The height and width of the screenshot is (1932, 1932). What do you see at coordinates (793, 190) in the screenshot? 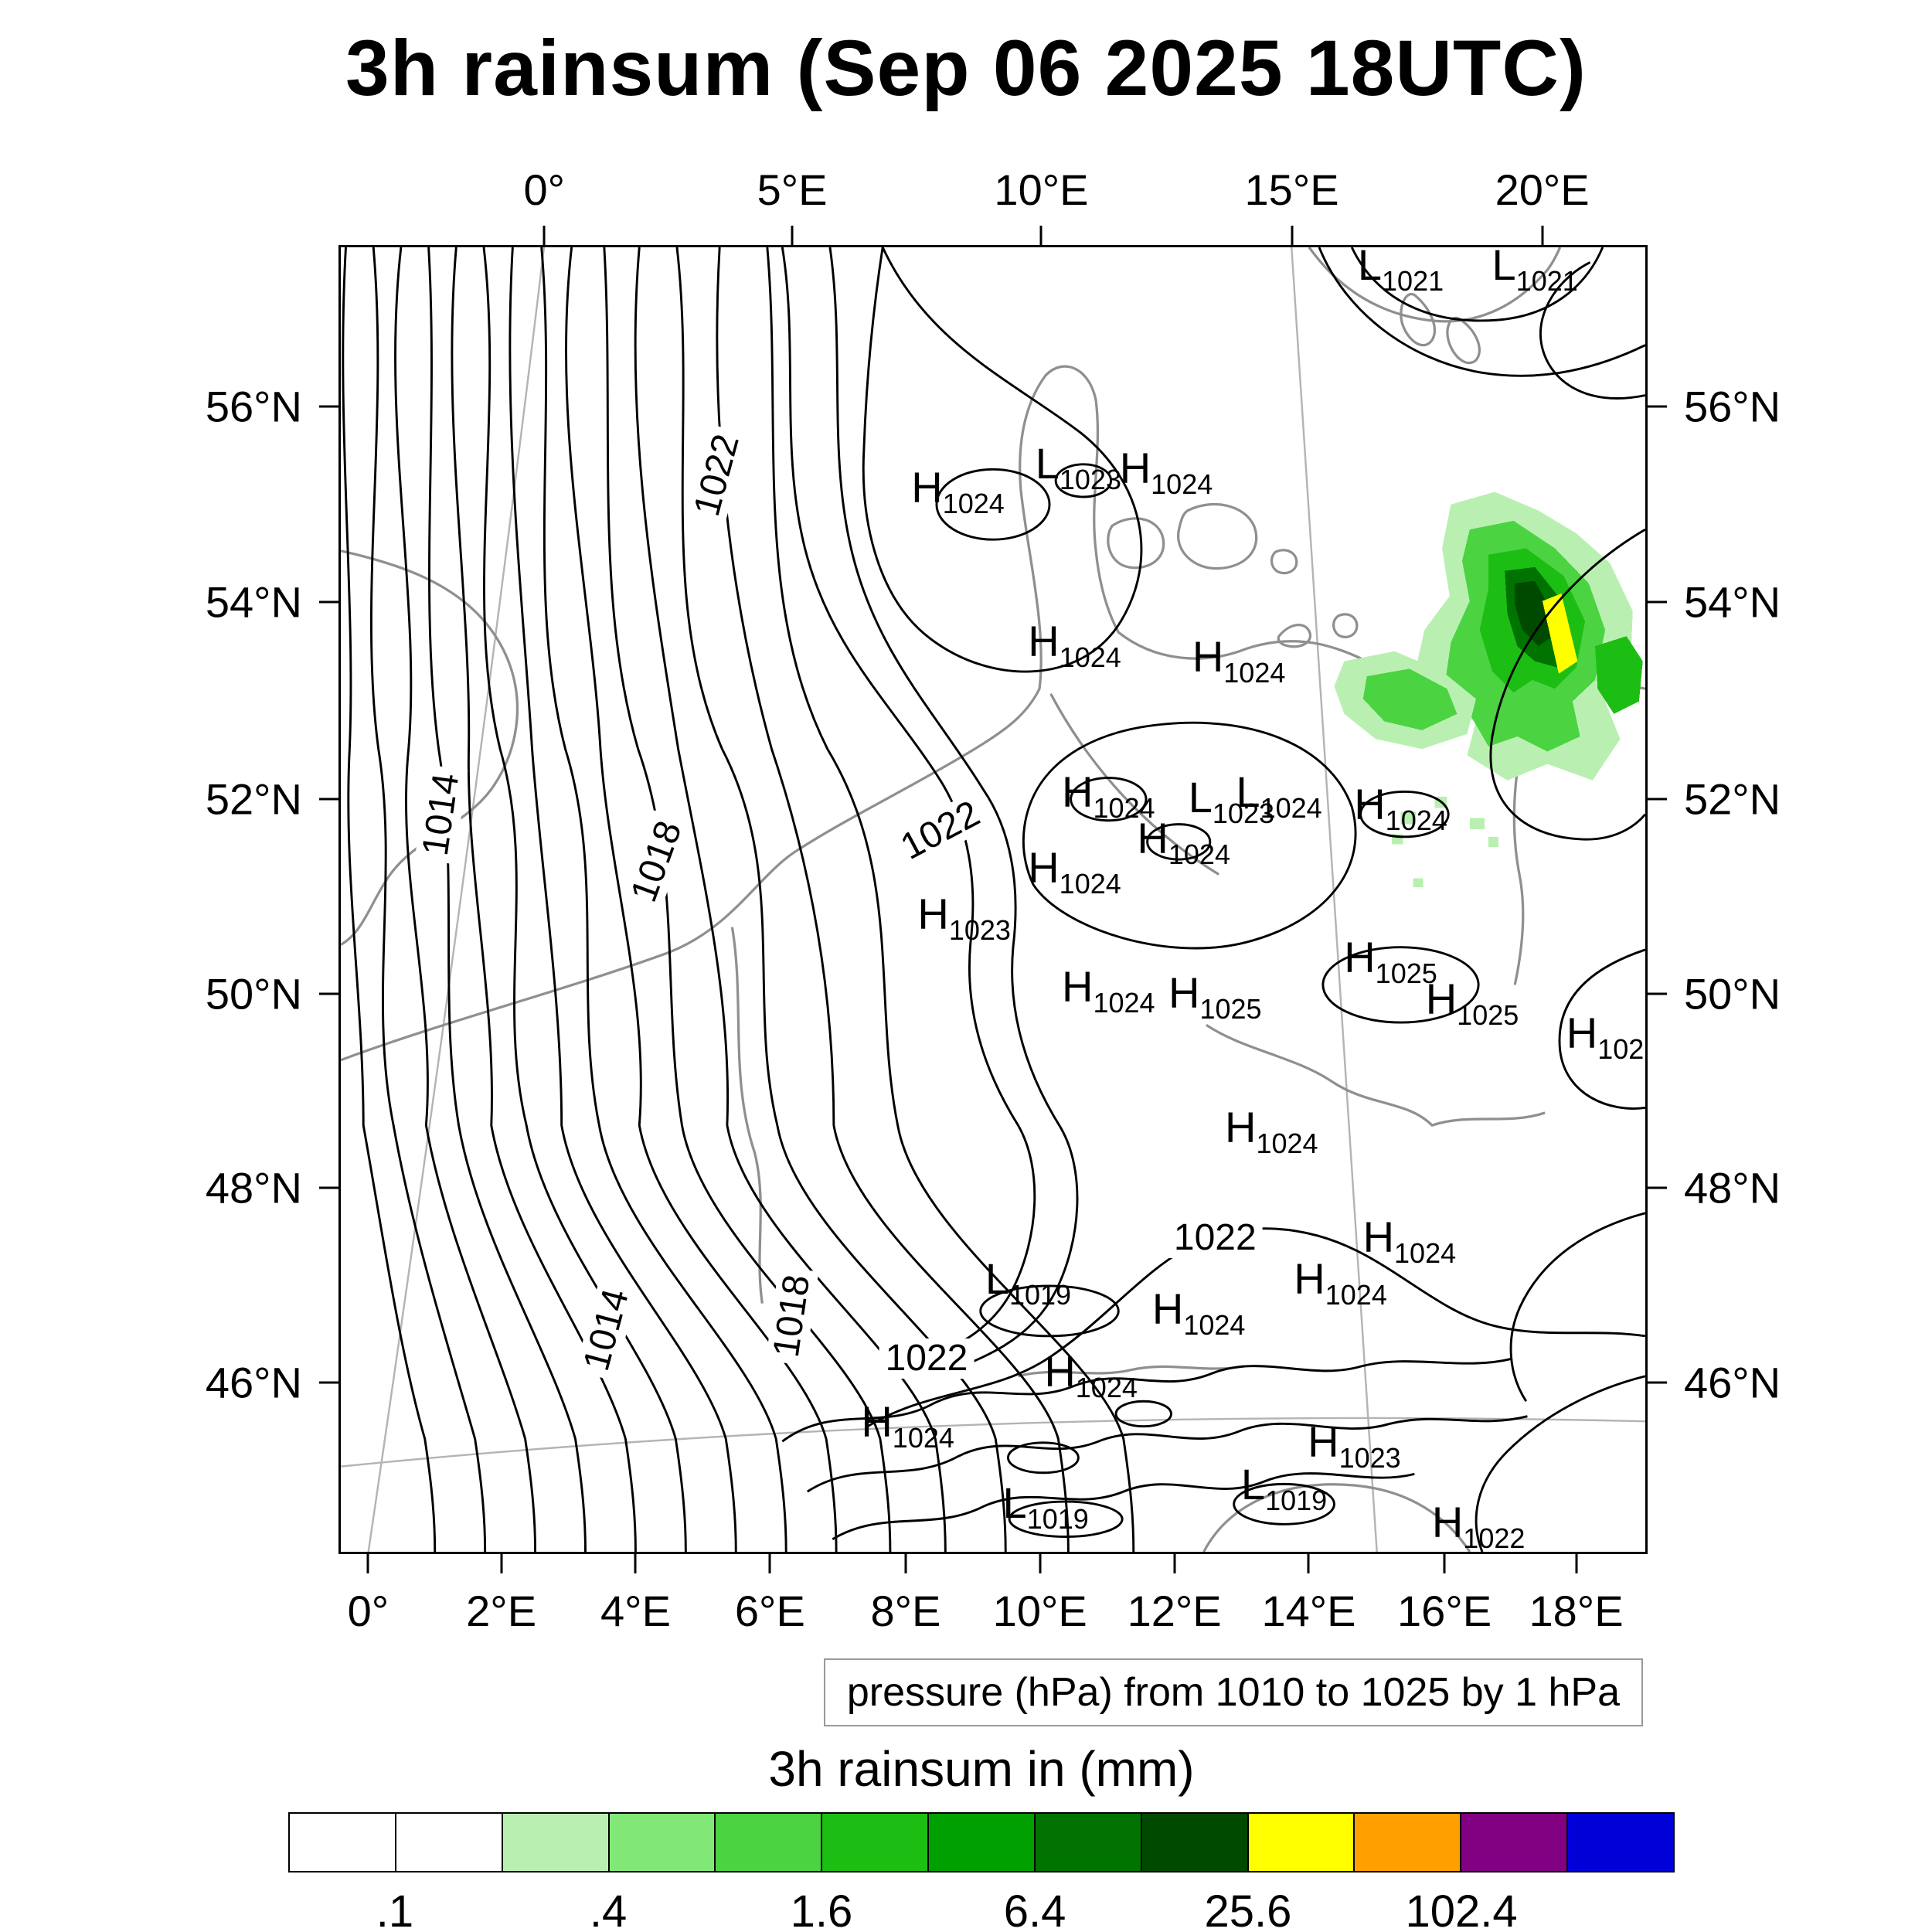
I see `axis-tick-label: 5°E` at bounding box center [793, 190].